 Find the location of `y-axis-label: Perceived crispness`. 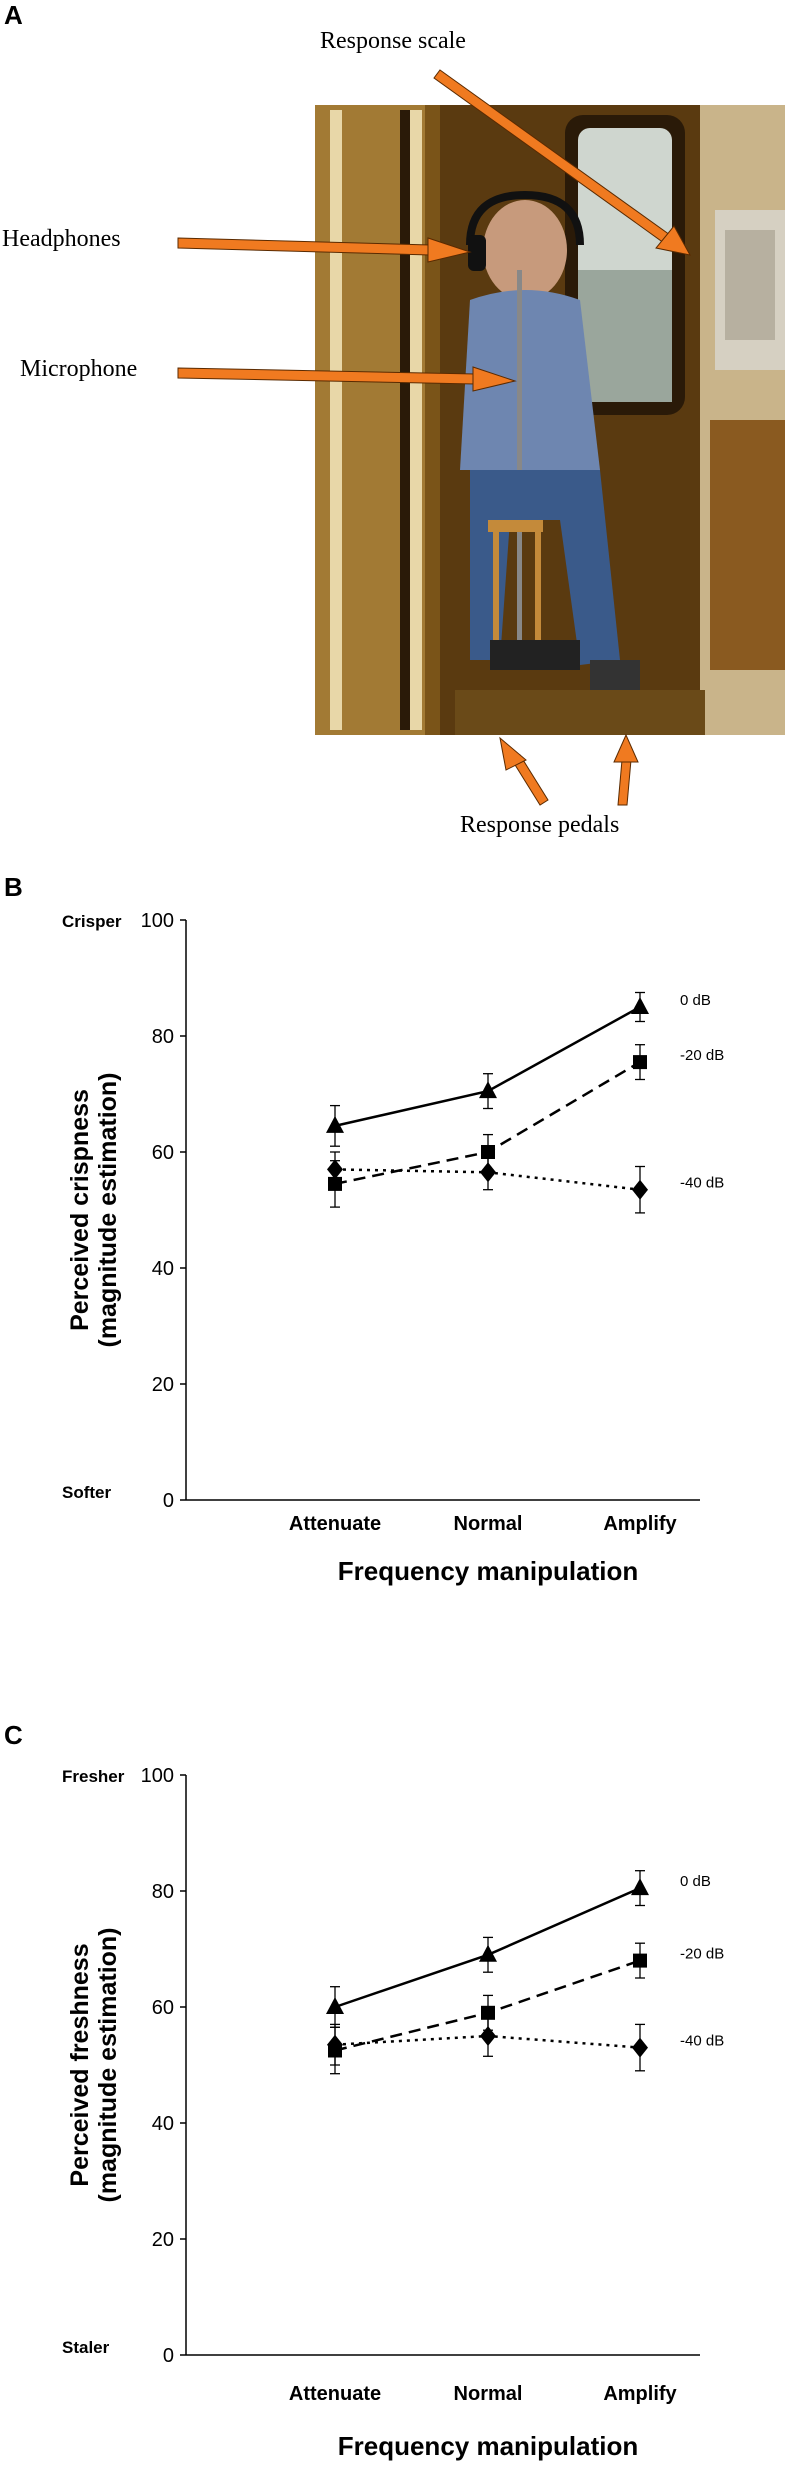

y-axis-label: Perceived crispness is located at coordinates (80, 1210).